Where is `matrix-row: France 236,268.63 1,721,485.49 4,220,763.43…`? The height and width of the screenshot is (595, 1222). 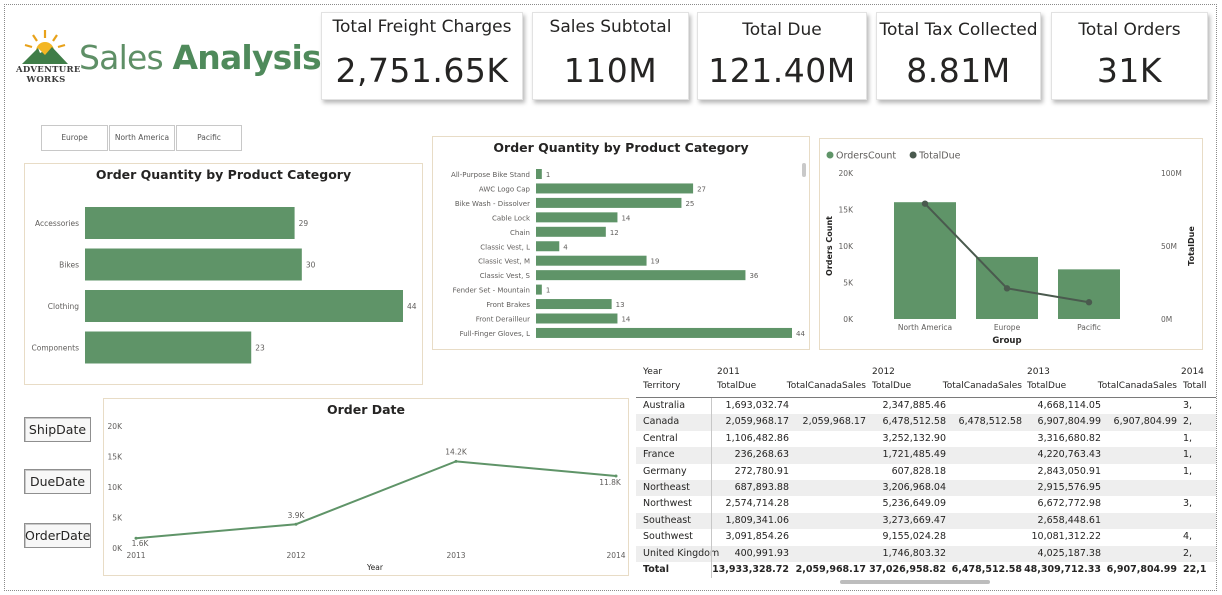 matrix-row: France 236,268.63 1,721,485.49 4,220,763.43… is located at coordinates (926, 455).